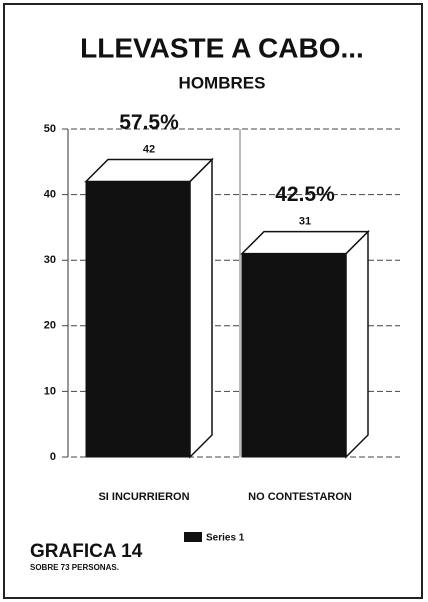 The image size is (428, 602). Describe the element at coordinates (50, 129) in the screenshot. I see `y-tick-label: 50` at that location.